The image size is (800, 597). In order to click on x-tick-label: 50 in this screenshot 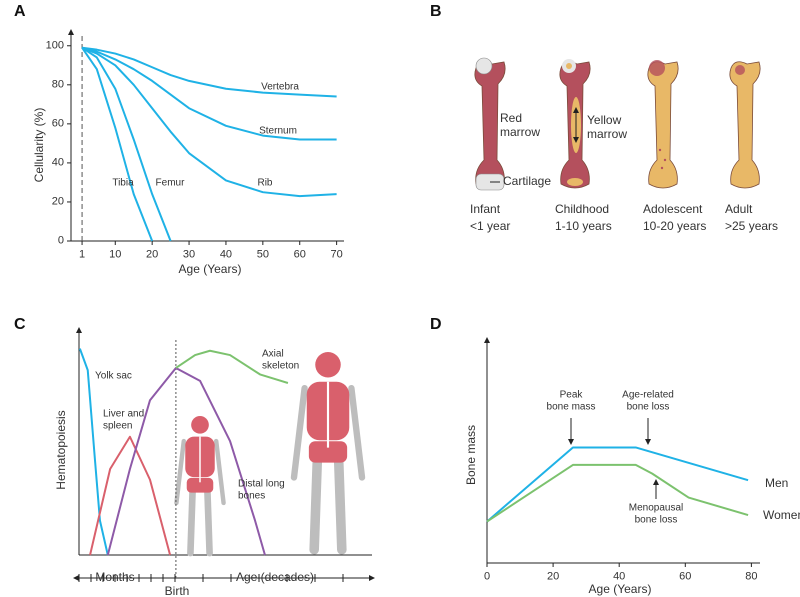, I will do `click(262, 254)`.